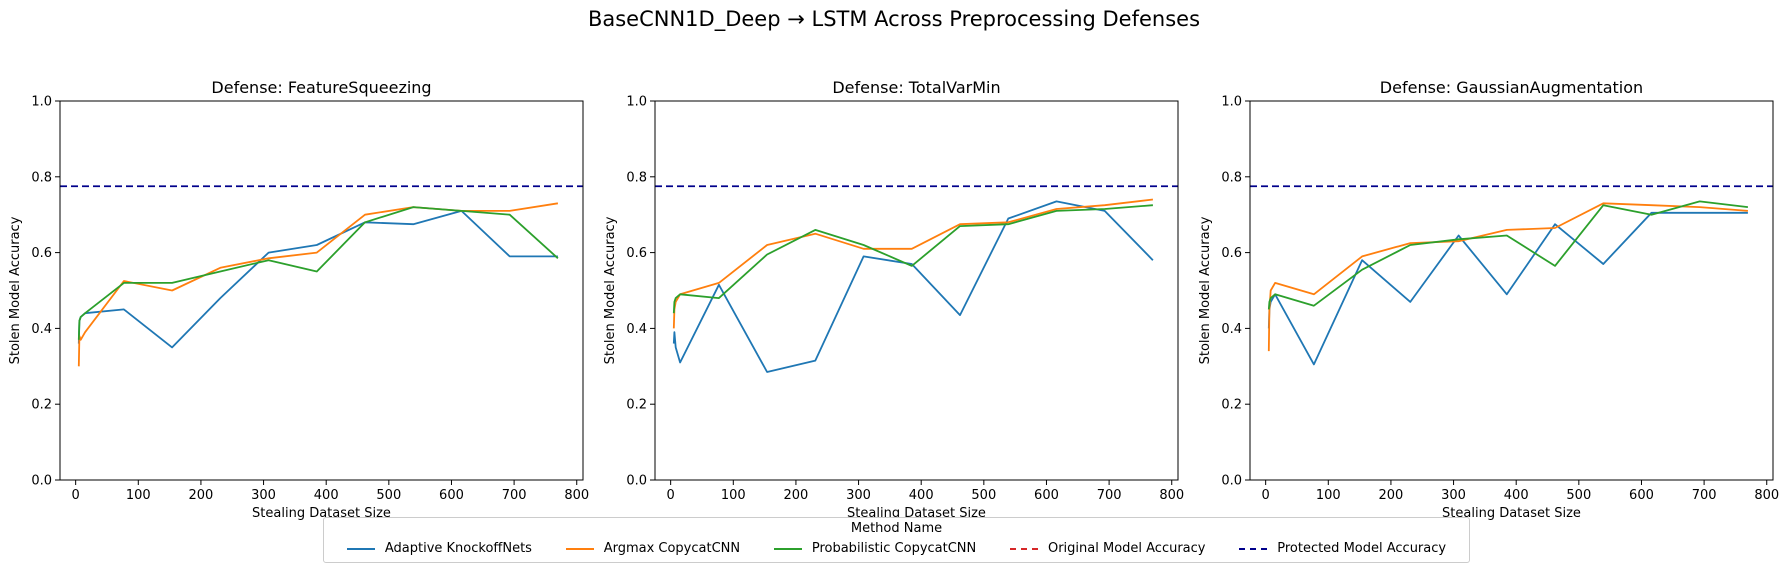 The height and width of the screenshot is (571, 1788). I want to click on legend-label: Protected Model Accuracy, so click(1362, 548).